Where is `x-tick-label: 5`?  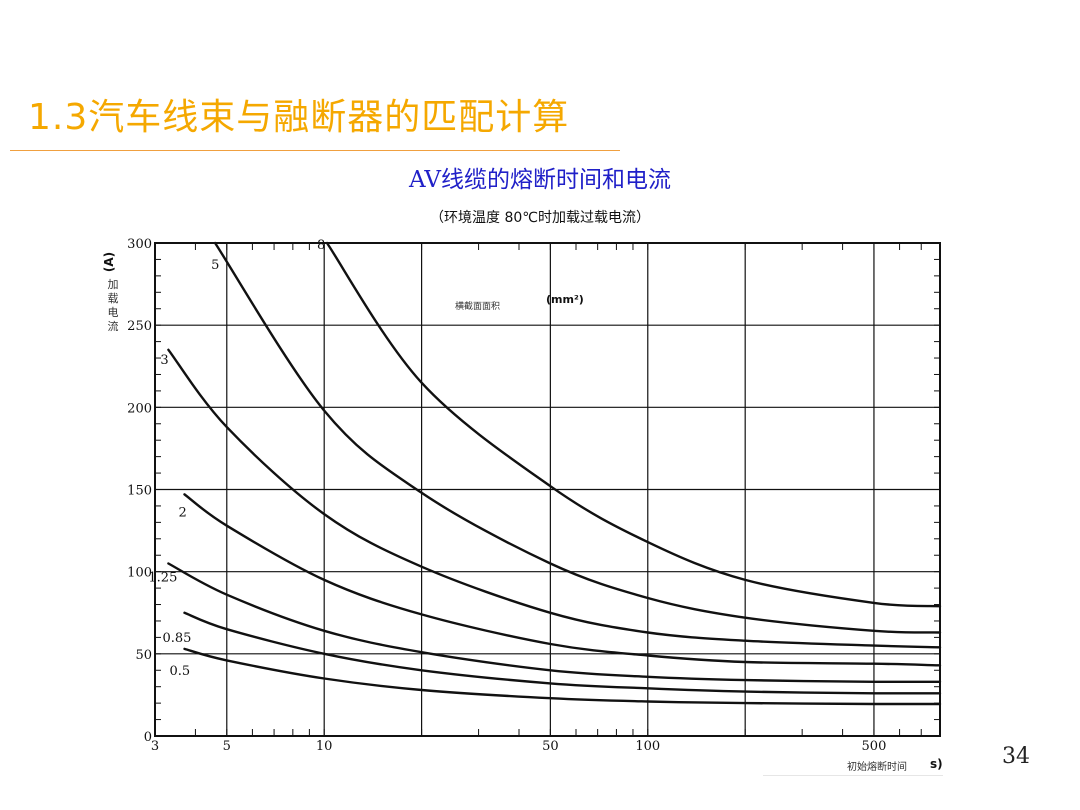 x-tick-label: 5 is located at coordinates (227, 746).